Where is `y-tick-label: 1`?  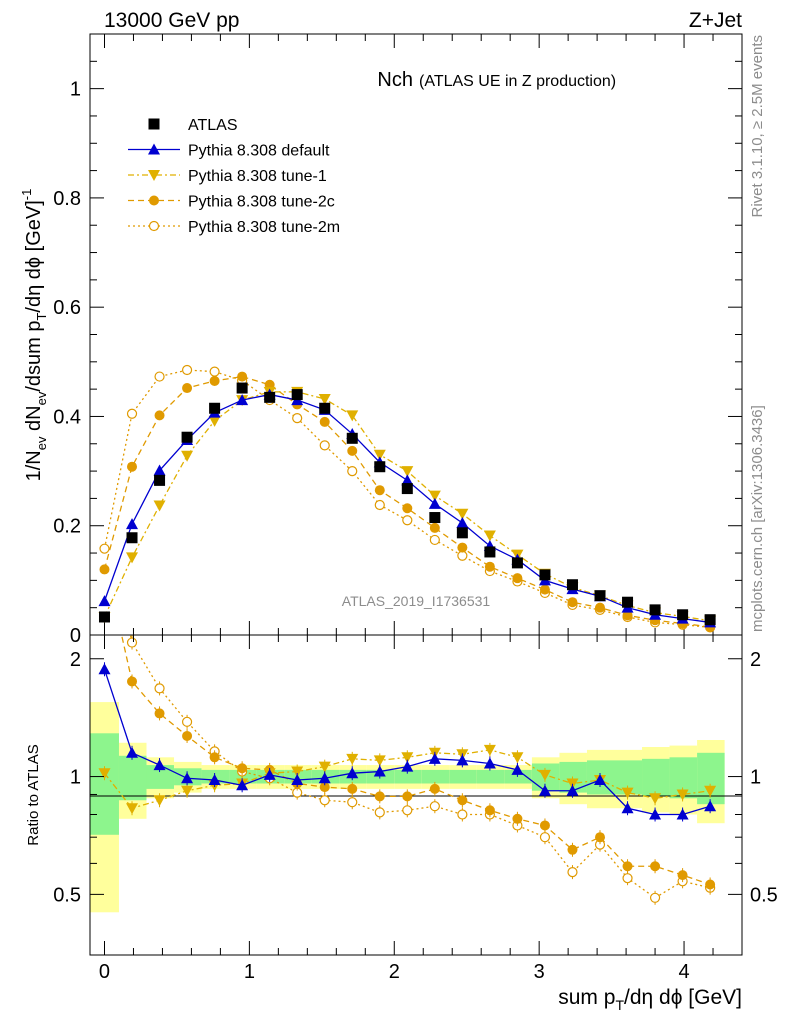 y-tick-label: 1 is located at coordinates (75, 90).